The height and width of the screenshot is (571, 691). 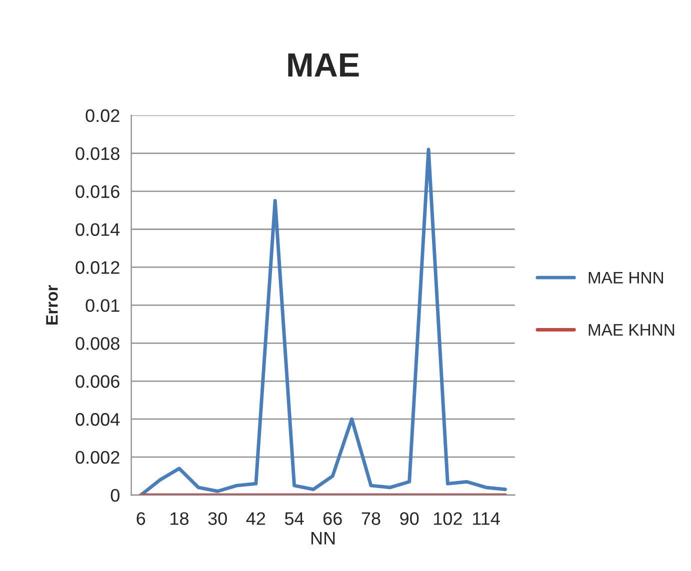 I want to click on x-tick-label: 30, so click(x=217, y=518).